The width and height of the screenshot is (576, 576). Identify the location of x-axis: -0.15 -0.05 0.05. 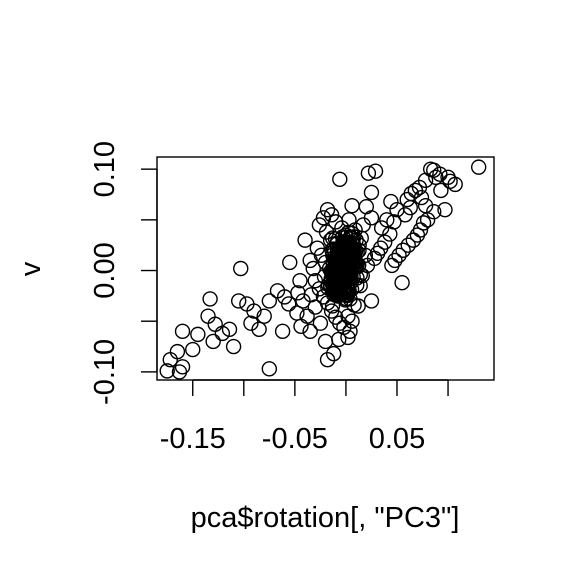
(304, 417).